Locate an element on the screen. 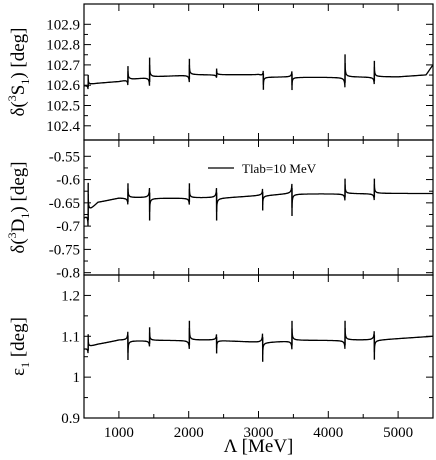  y-axis-label: δ(3S1) [deg] is located at coordinates (18, 71).